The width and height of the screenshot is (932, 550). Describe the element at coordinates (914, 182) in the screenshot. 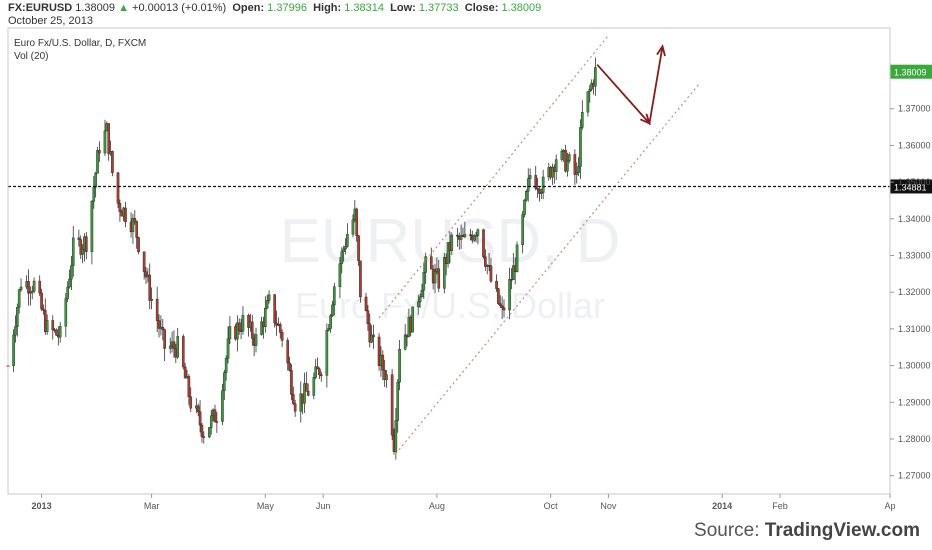

I see `y-tick-label: 1.35000` at that location.